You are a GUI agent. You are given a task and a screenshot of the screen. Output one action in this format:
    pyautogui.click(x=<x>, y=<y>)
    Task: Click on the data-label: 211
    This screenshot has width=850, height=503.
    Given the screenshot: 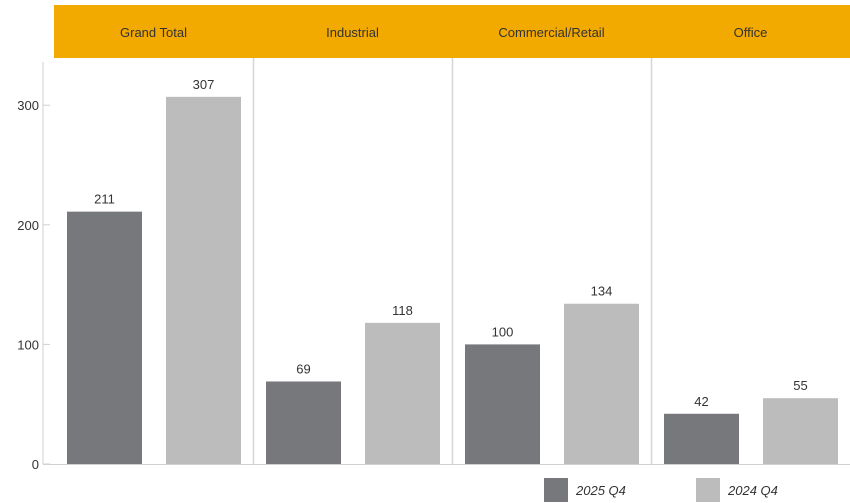 What is the action you would take?
    pyautogui.click(x=104, y=199)
    